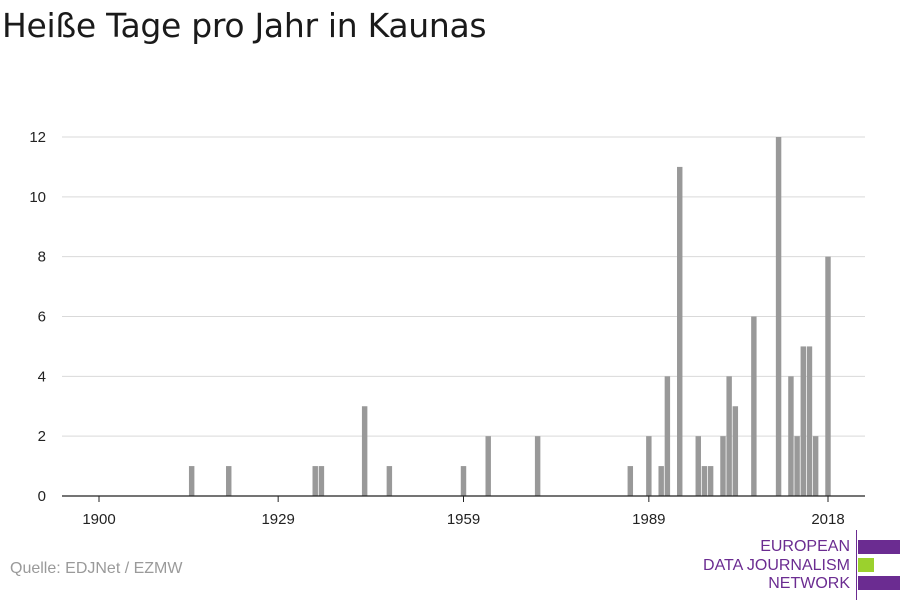 The width and height of the screenshot is (900, 600). What do you see at coordinates (98, 519) in the screenshot?
I see `x-tick-label: 1900` at bounding box center [98, 519].